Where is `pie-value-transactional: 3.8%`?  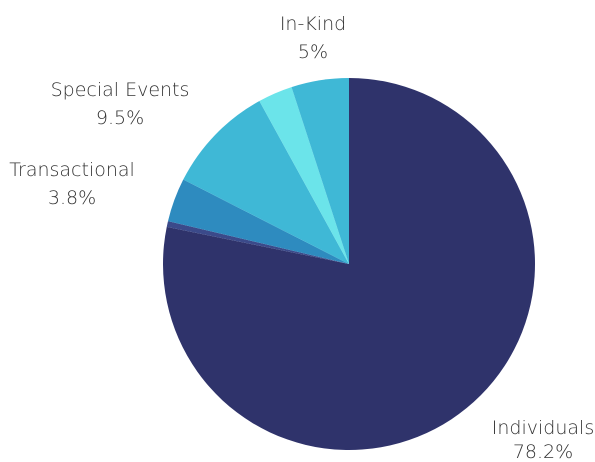 pie-value-transactional: 3.8% is located at coordinates (72, 198).